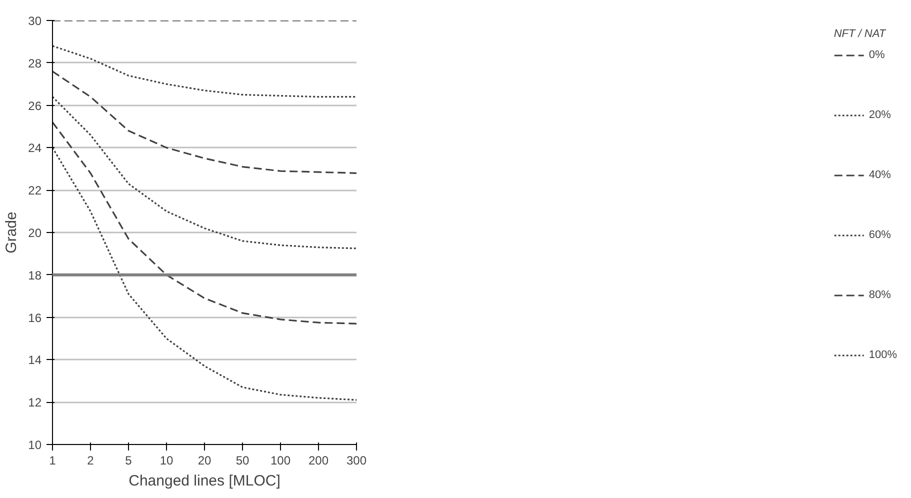 This screenshot has width=911, height=498. Describe the element at coordinates (882, 355) in the screenshot. I see `legend-label: 100%` at that location.